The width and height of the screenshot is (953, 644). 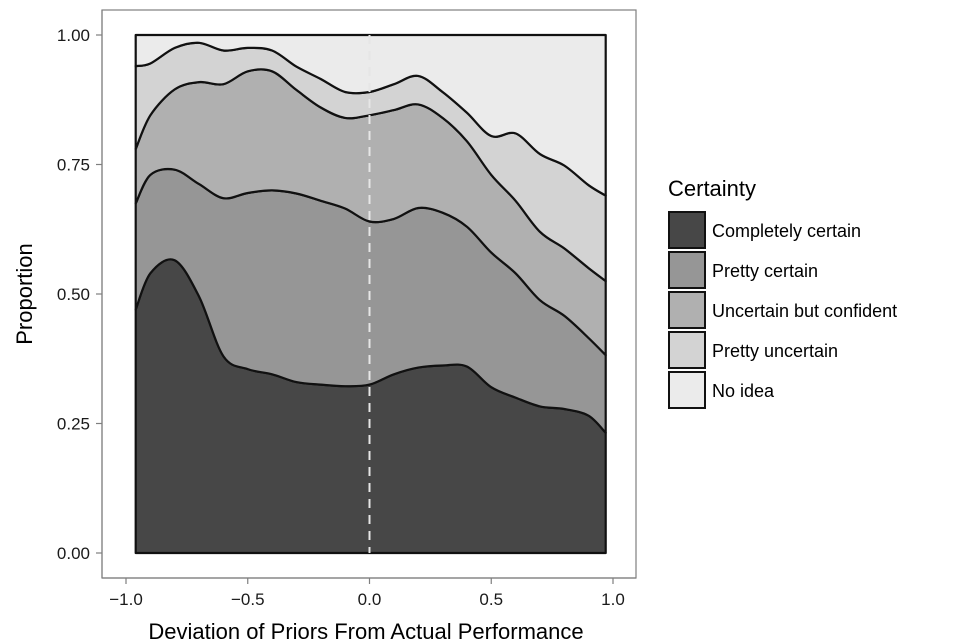 I want to click on legend-title: Certainty, so click(x=712, y=188).